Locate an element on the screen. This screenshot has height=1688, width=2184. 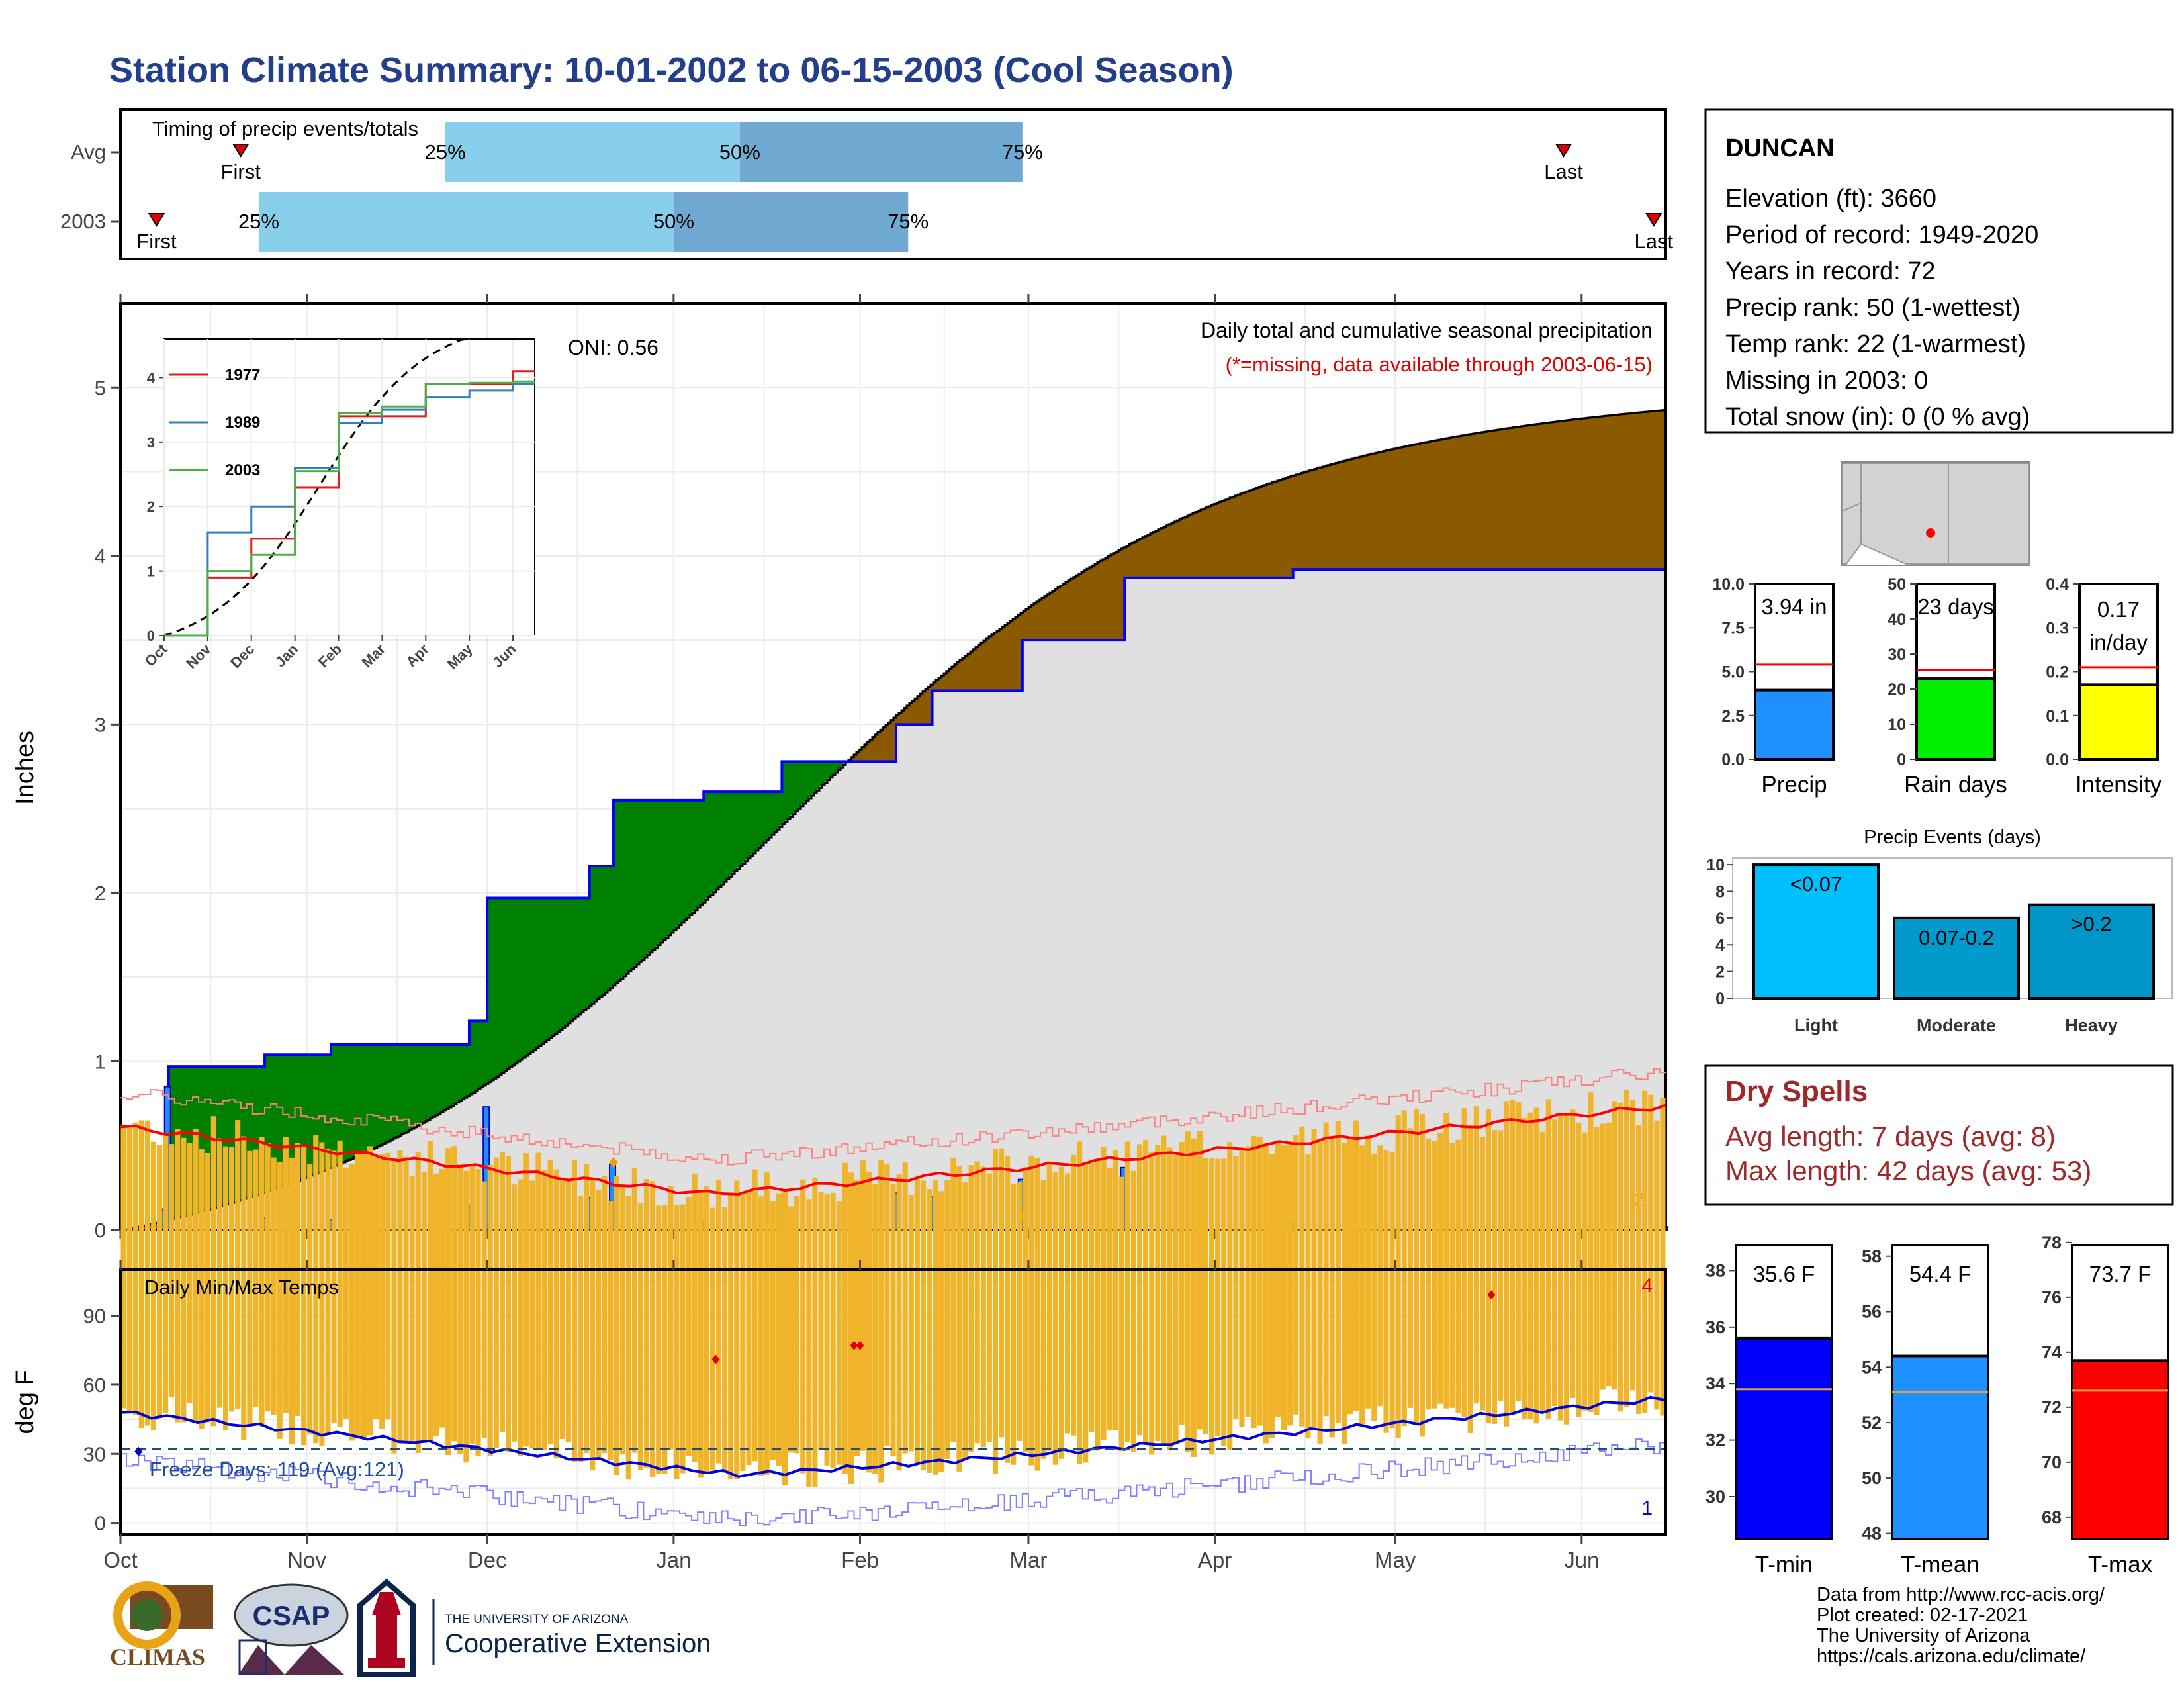
precip-event-category: Heavy is located at coordinates (2091, 1025).